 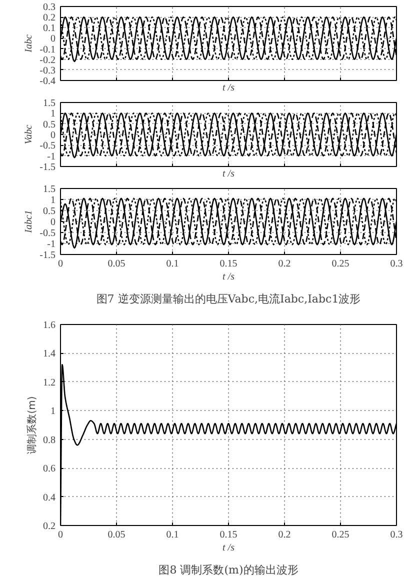 What do you see at coordinates (49, 469) in the screenshot?
I see `y-tick-label: 0.6` at bounding box center [49, 469].